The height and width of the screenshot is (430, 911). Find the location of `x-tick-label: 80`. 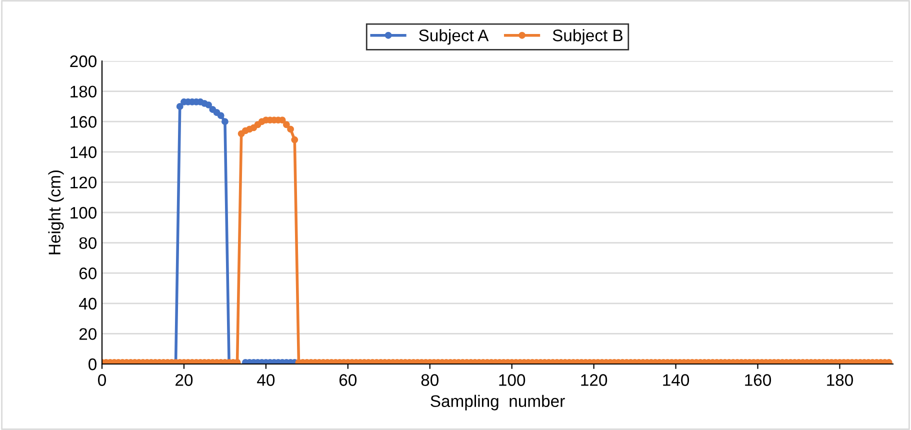

x-tick-label: 80 is located at coordinates (429, 380).